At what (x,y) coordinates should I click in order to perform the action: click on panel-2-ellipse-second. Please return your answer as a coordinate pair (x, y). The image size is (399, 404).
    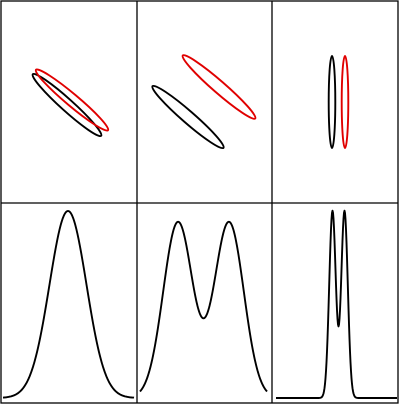
    Looking at the image, I should click on (219, 87).